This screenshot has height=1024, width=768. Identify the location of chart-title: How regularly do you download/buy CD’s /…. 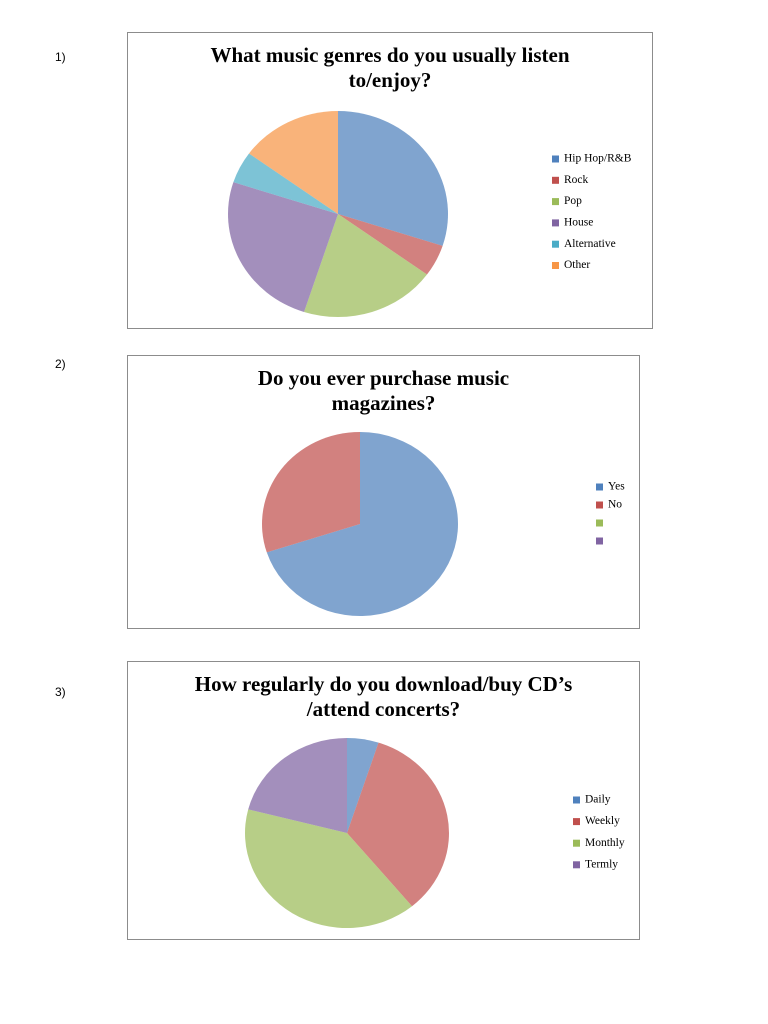
(383, 696).